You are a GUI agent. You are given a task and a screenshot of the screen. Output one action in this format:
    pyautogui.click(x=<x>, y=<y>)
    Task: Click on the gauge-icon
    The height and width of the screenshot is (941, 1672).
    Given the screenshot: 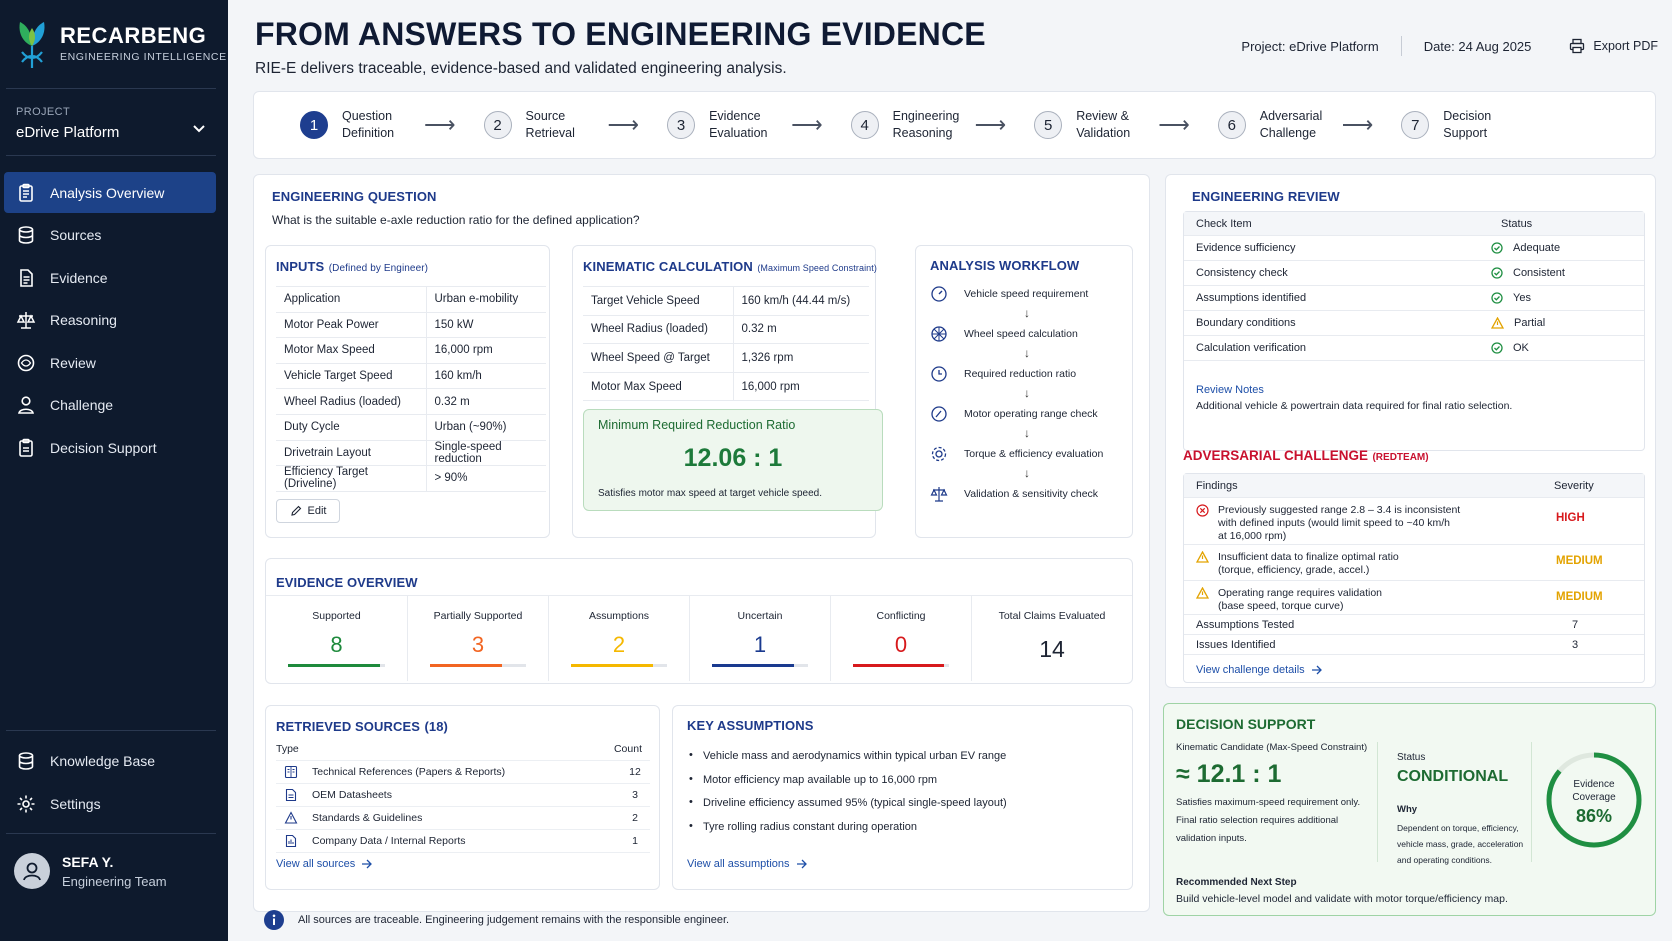 What is the action you would take?
    pyautogui.click(x=939, y=414)
    